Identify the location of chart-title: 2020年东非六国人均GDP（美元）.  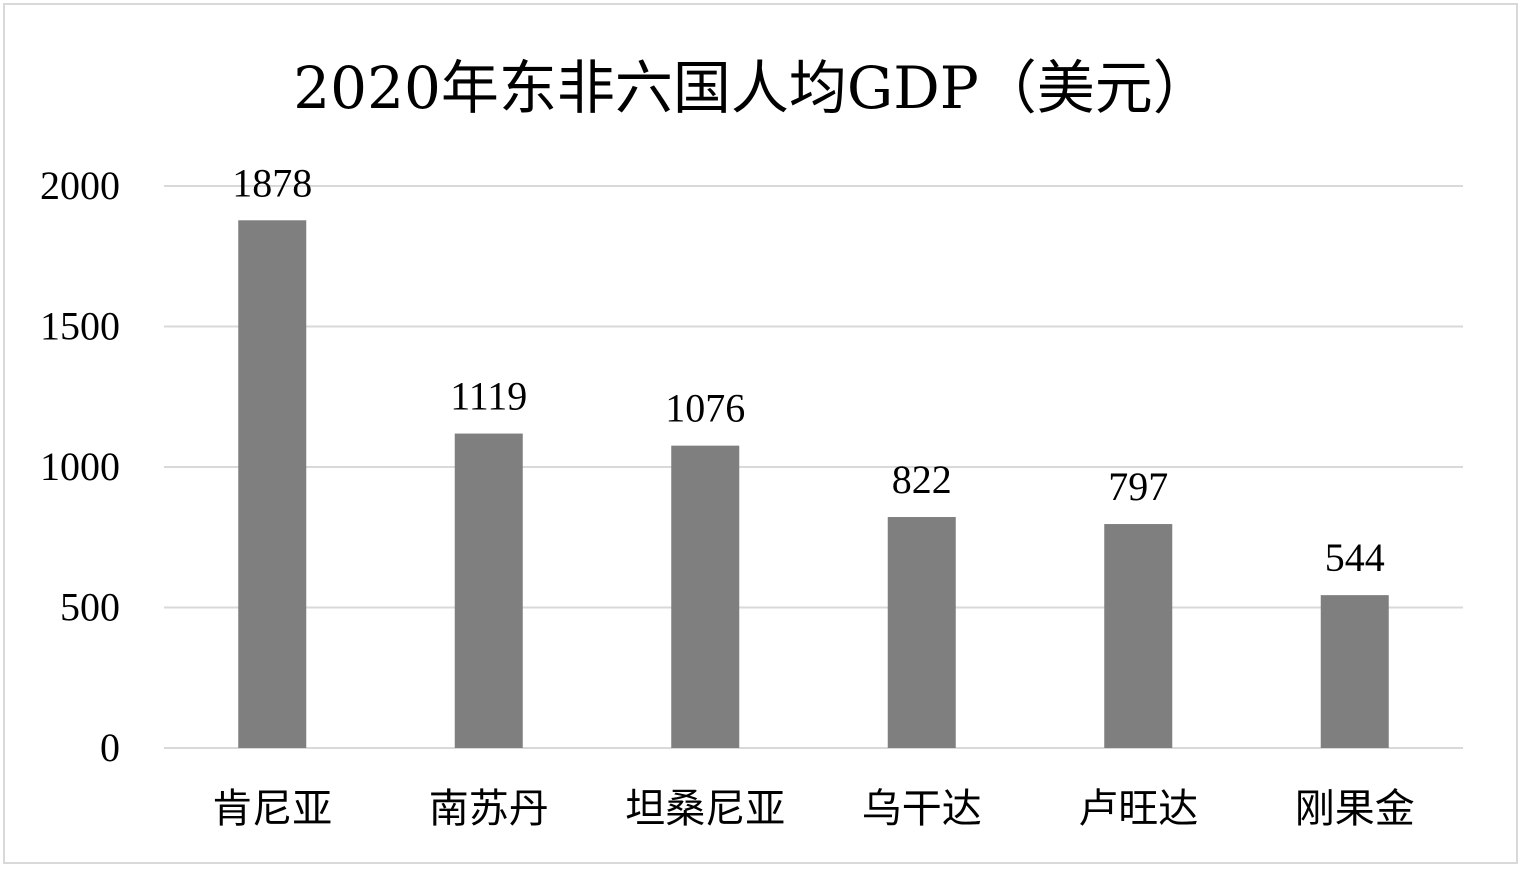
(751, 88).